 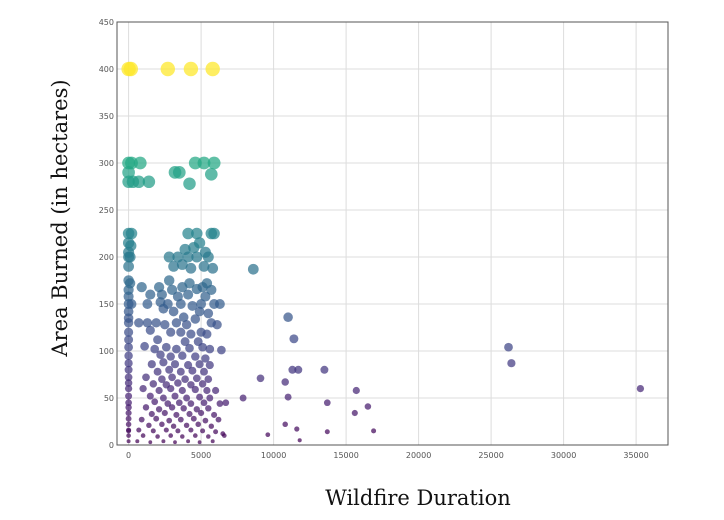 I want to click on y-tick-label: 250, so click(x=106, y=210).